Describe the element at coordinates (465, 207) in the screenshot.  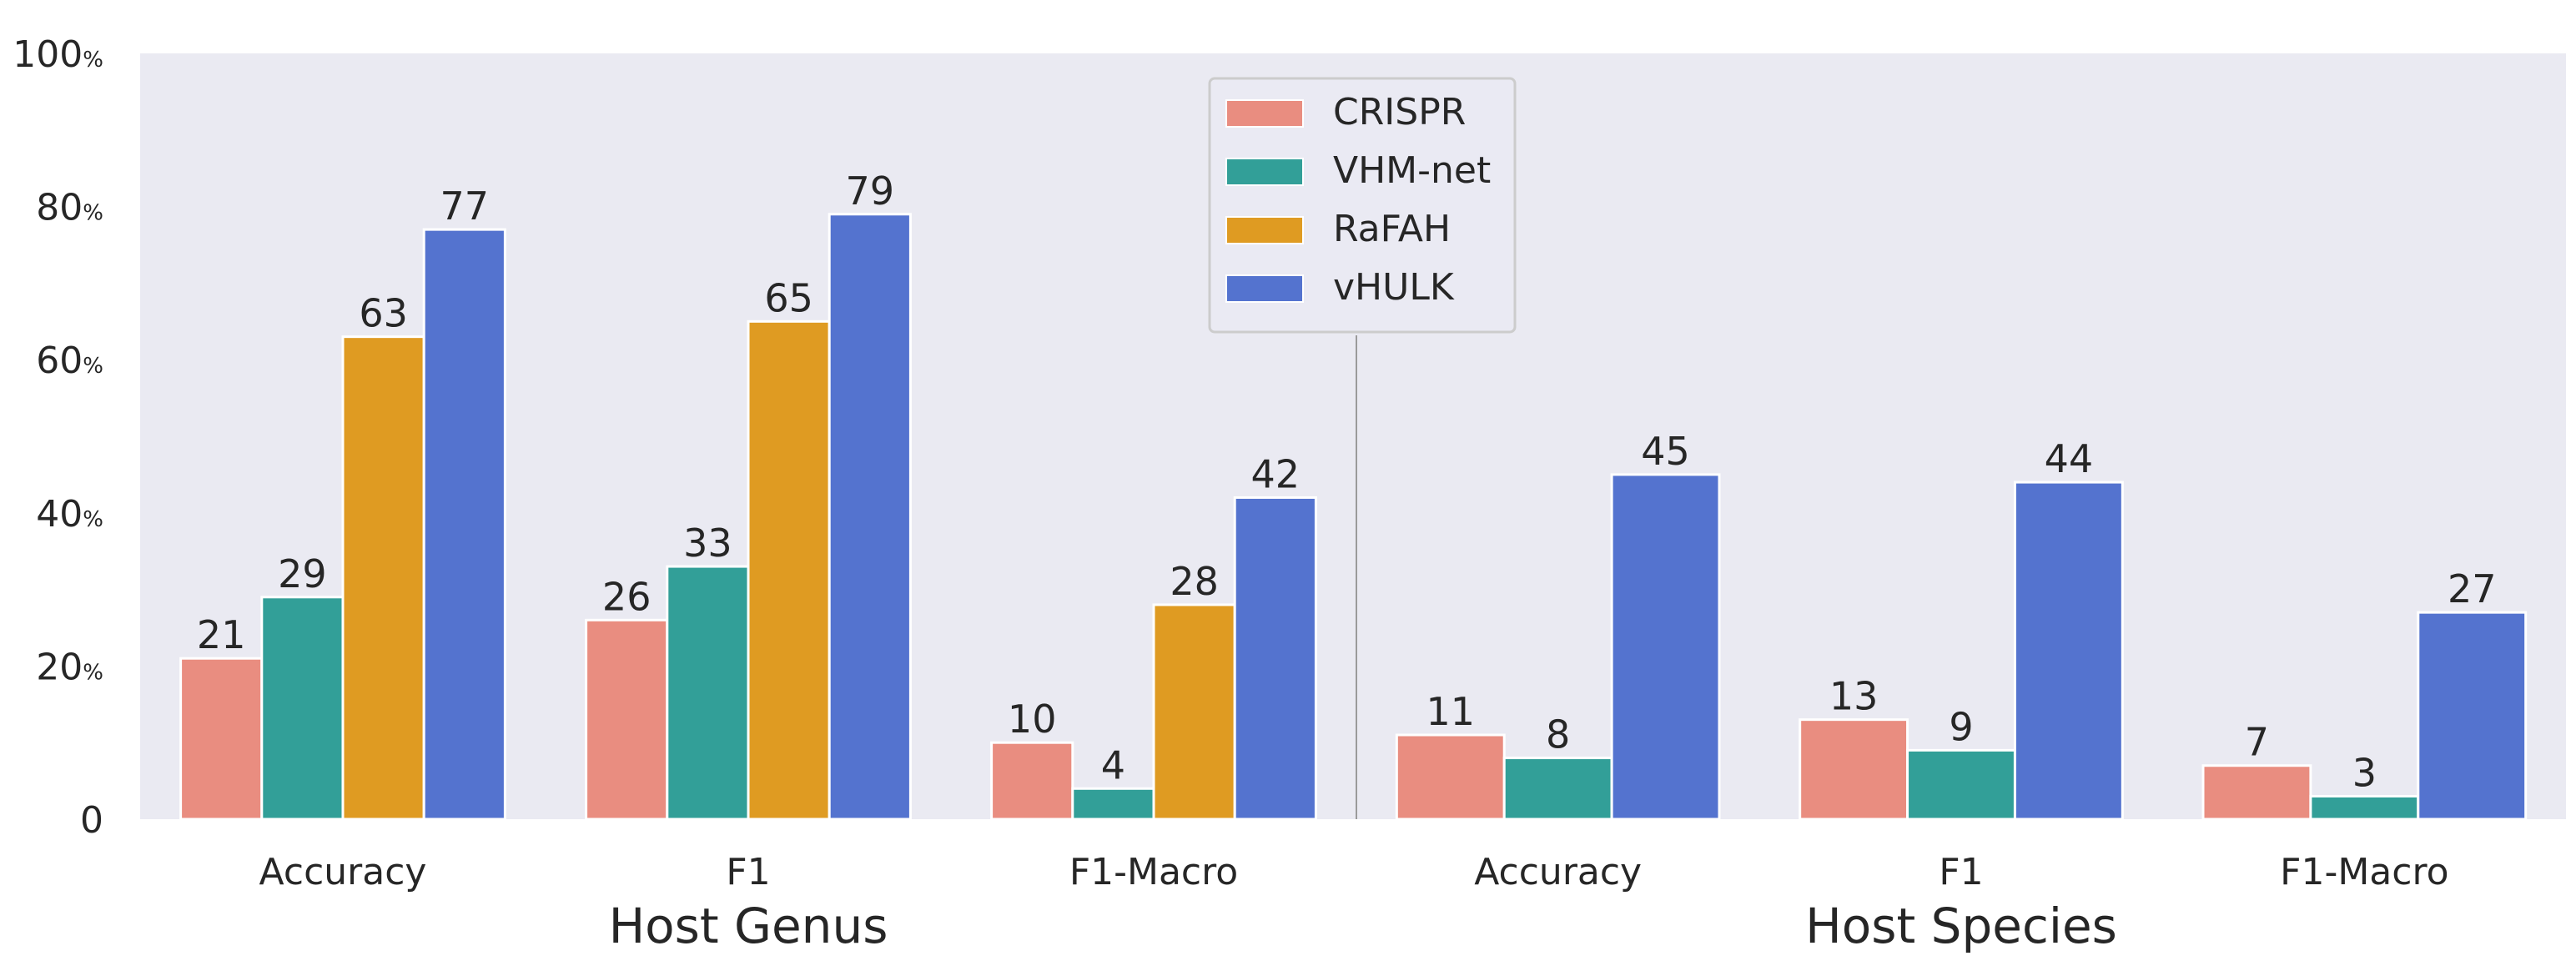
I see `bar-value-label: 77` at that location.